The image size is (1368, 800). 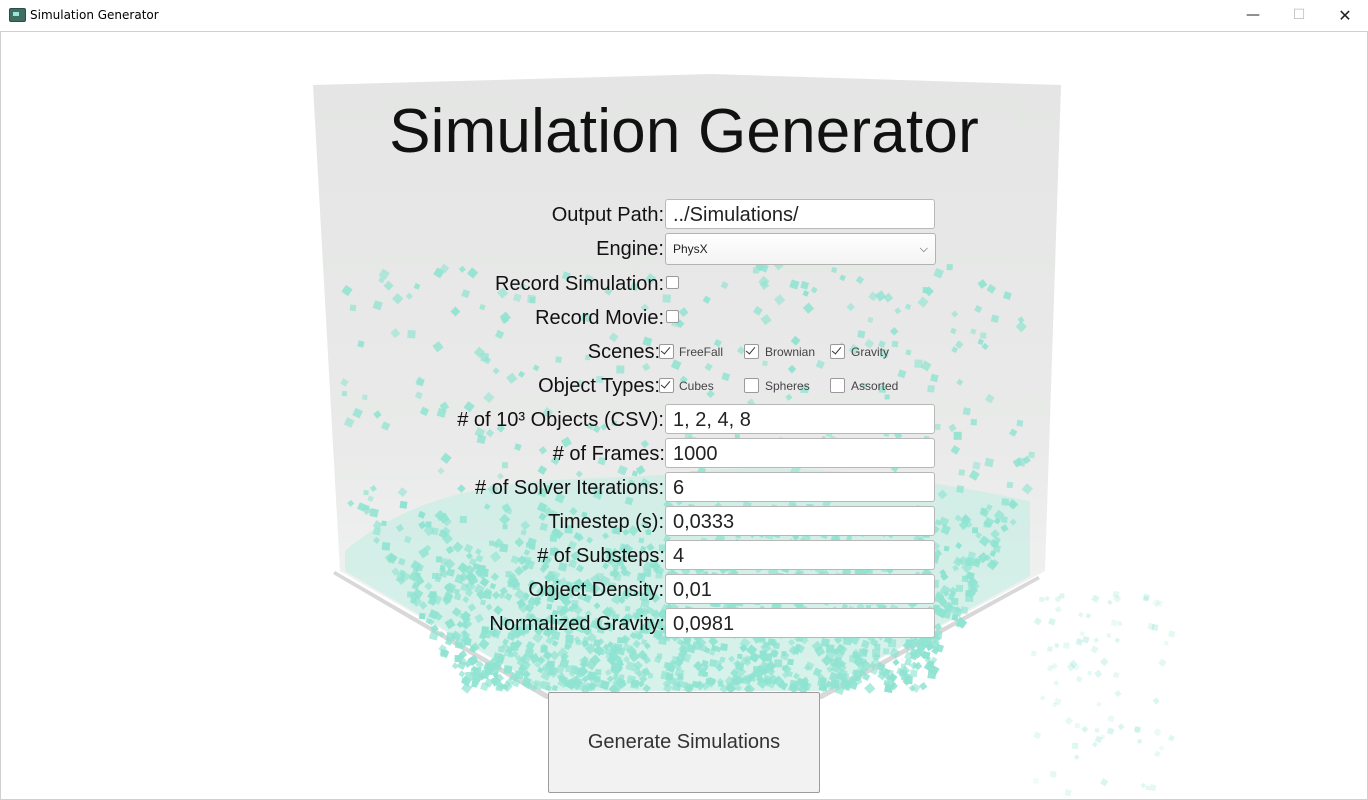 What do you see at coordinates (579, 284) in the screenshot?
I see `record-simulation-label: Record Simulation:` at bounding box center [579, 284].